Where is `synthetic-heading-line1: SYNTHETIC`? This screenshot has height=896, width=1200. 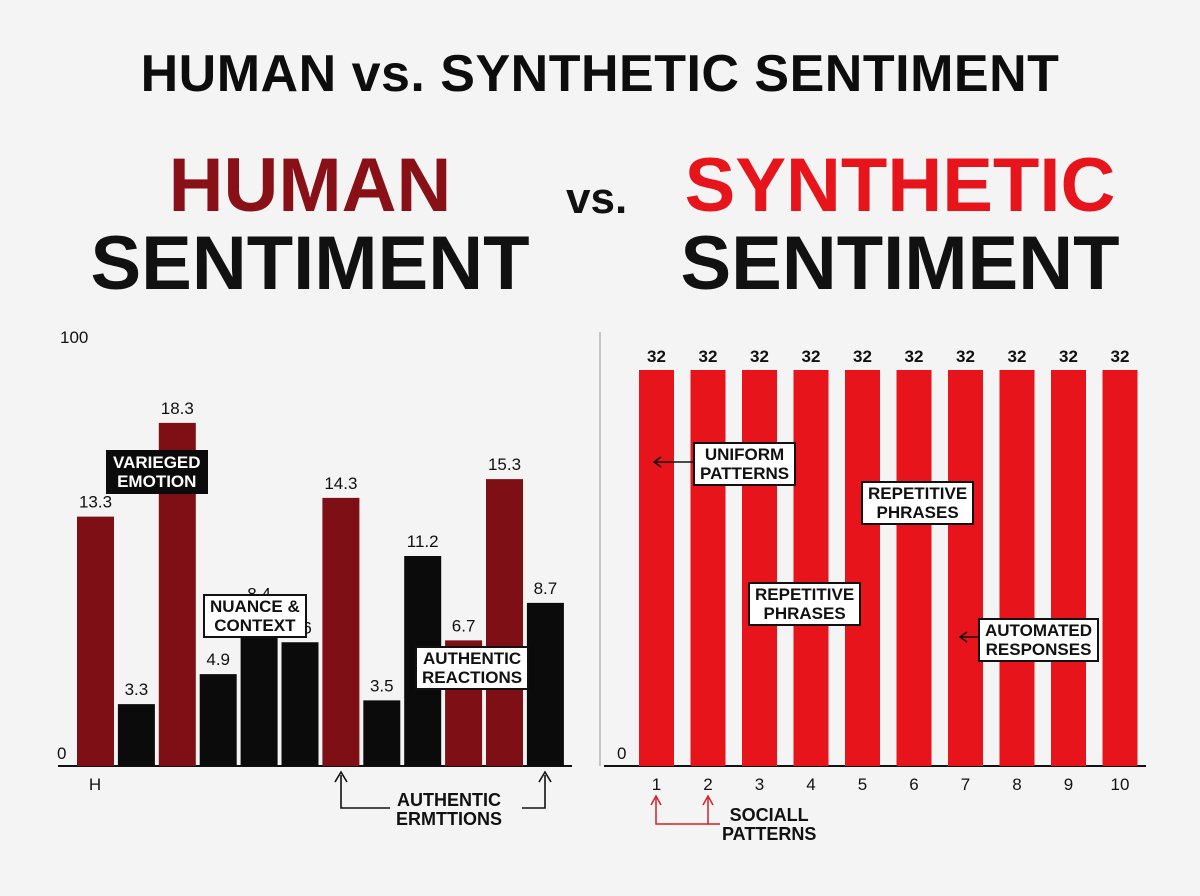
synthetic-heading-line1: SYNTHETIC is located at coordinates (900, 185).